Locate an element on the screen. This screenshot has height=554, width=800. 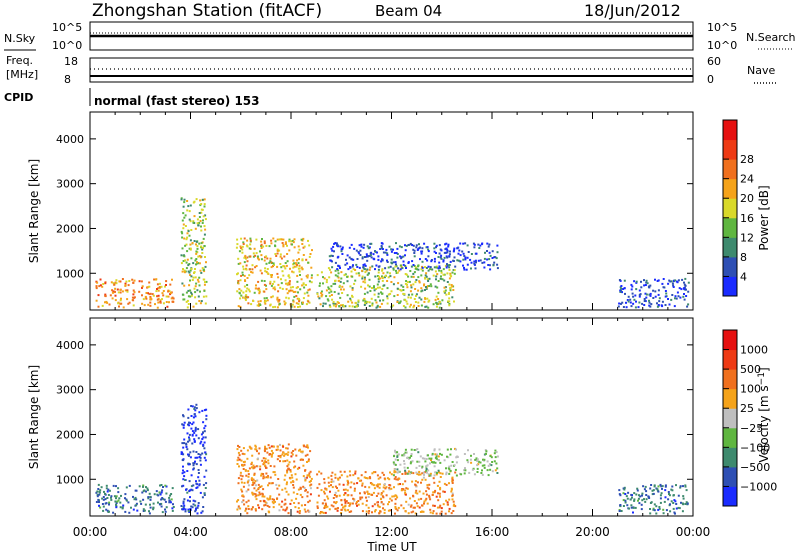
beam-label: Beam 04 is located at coordinates (408, 11).